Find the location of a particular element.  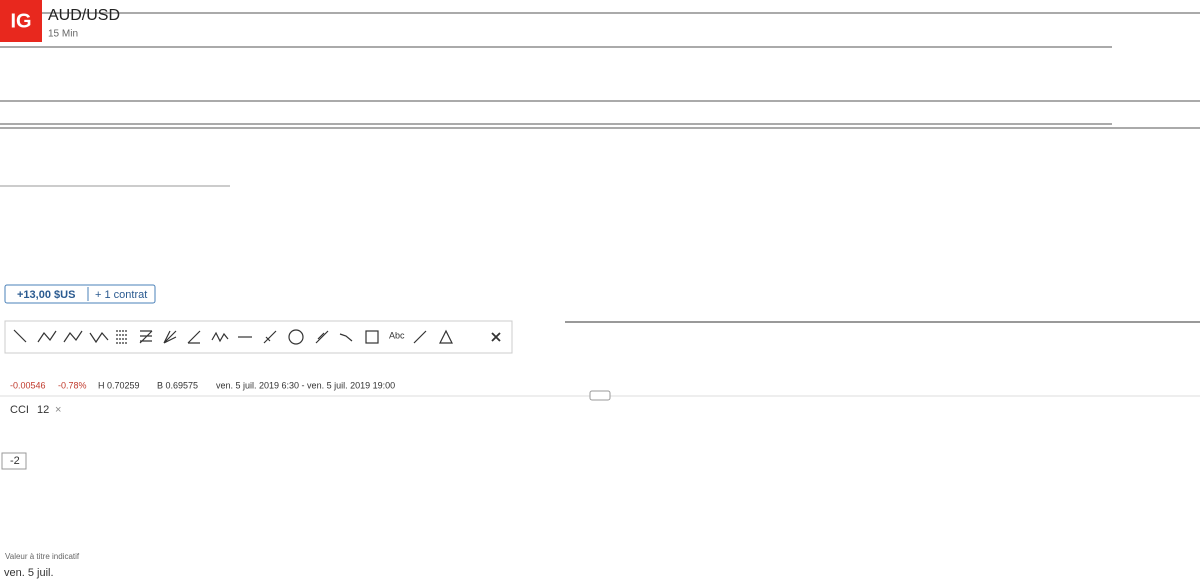

remove-indicator: × is located at coordinates (58, 410).